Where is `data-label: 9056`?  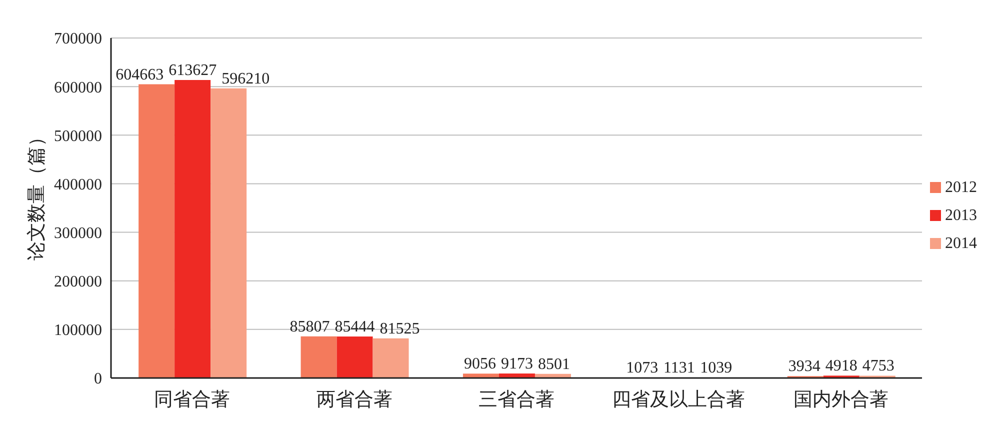 data-label: 9056 is located at coordinates (480, 364).